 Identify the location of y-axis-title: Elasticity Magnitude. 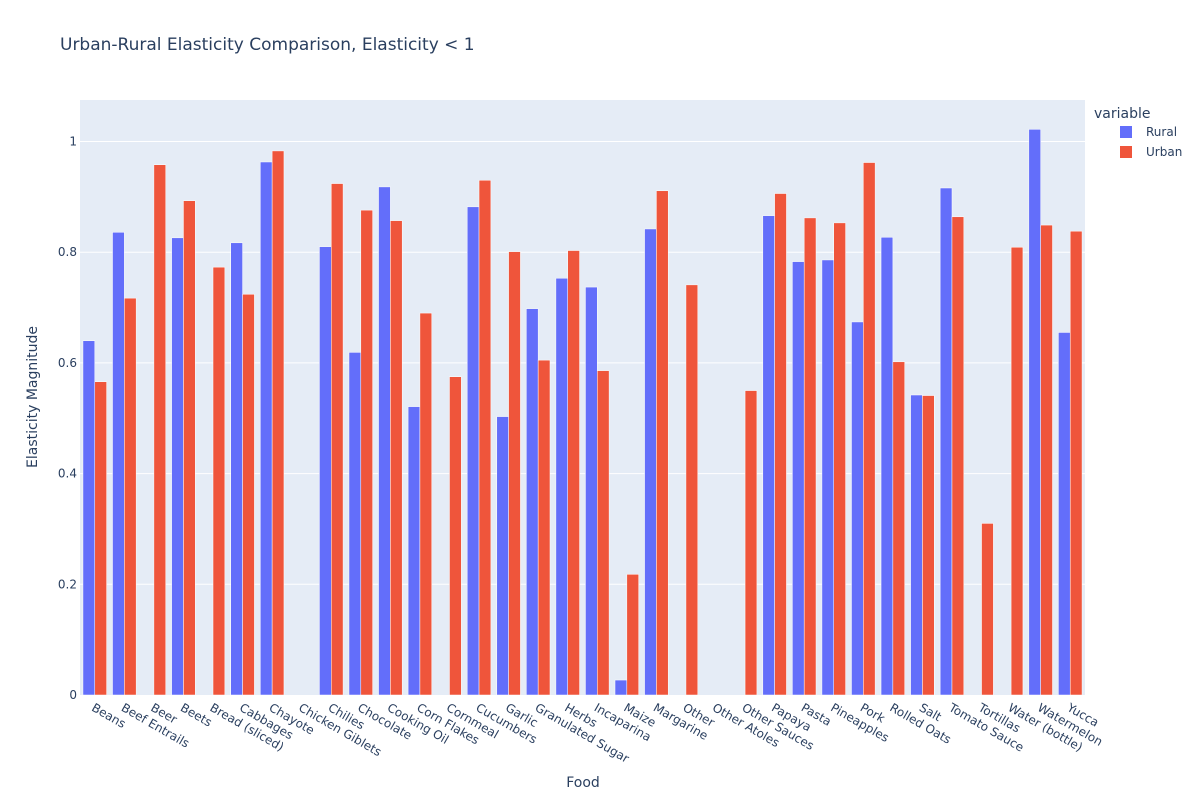
(33, 397).